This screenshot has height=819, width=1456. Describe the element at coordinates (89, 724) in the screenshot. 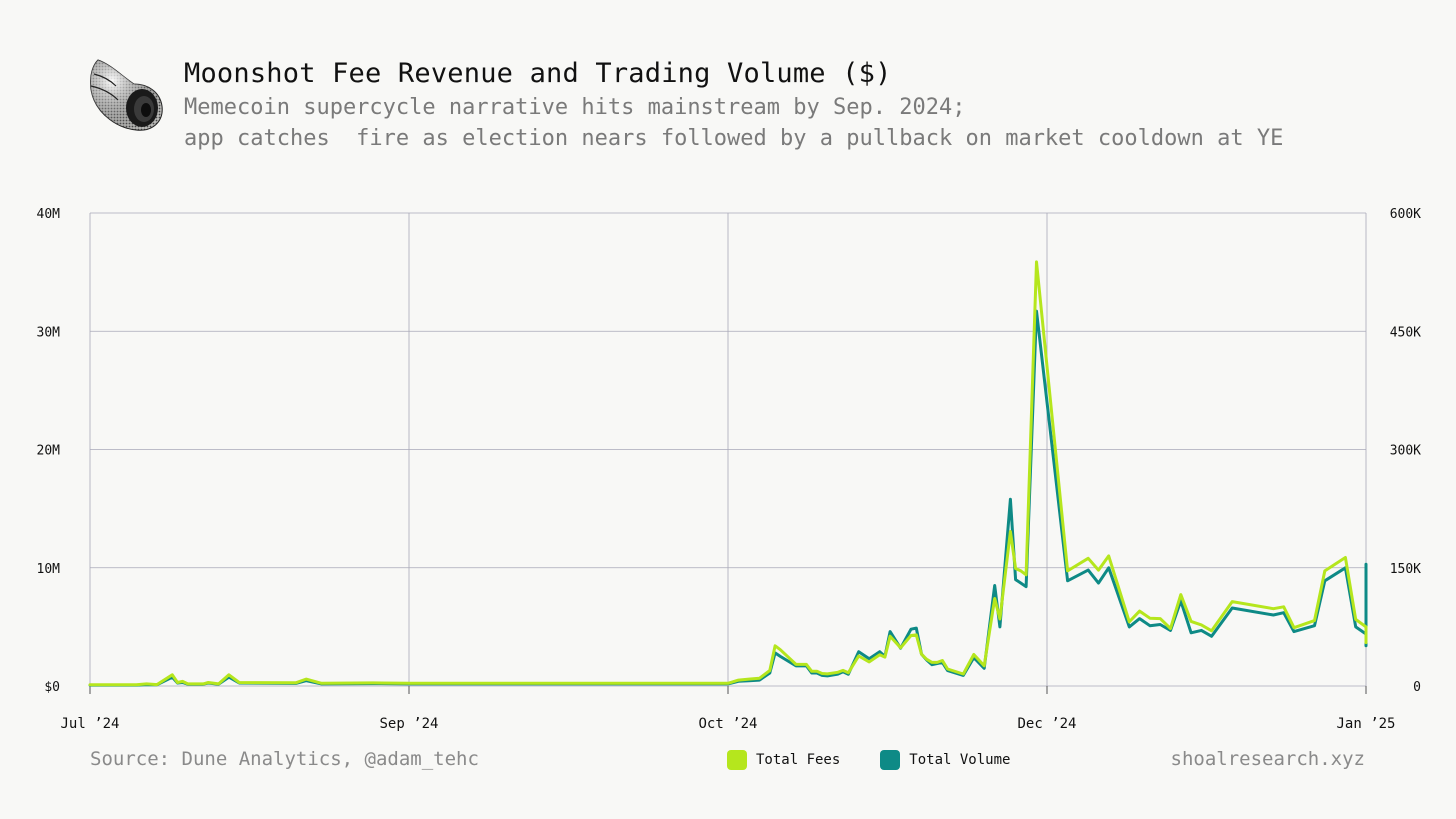

I see `x-tick-label: Jul ’24` at that location.